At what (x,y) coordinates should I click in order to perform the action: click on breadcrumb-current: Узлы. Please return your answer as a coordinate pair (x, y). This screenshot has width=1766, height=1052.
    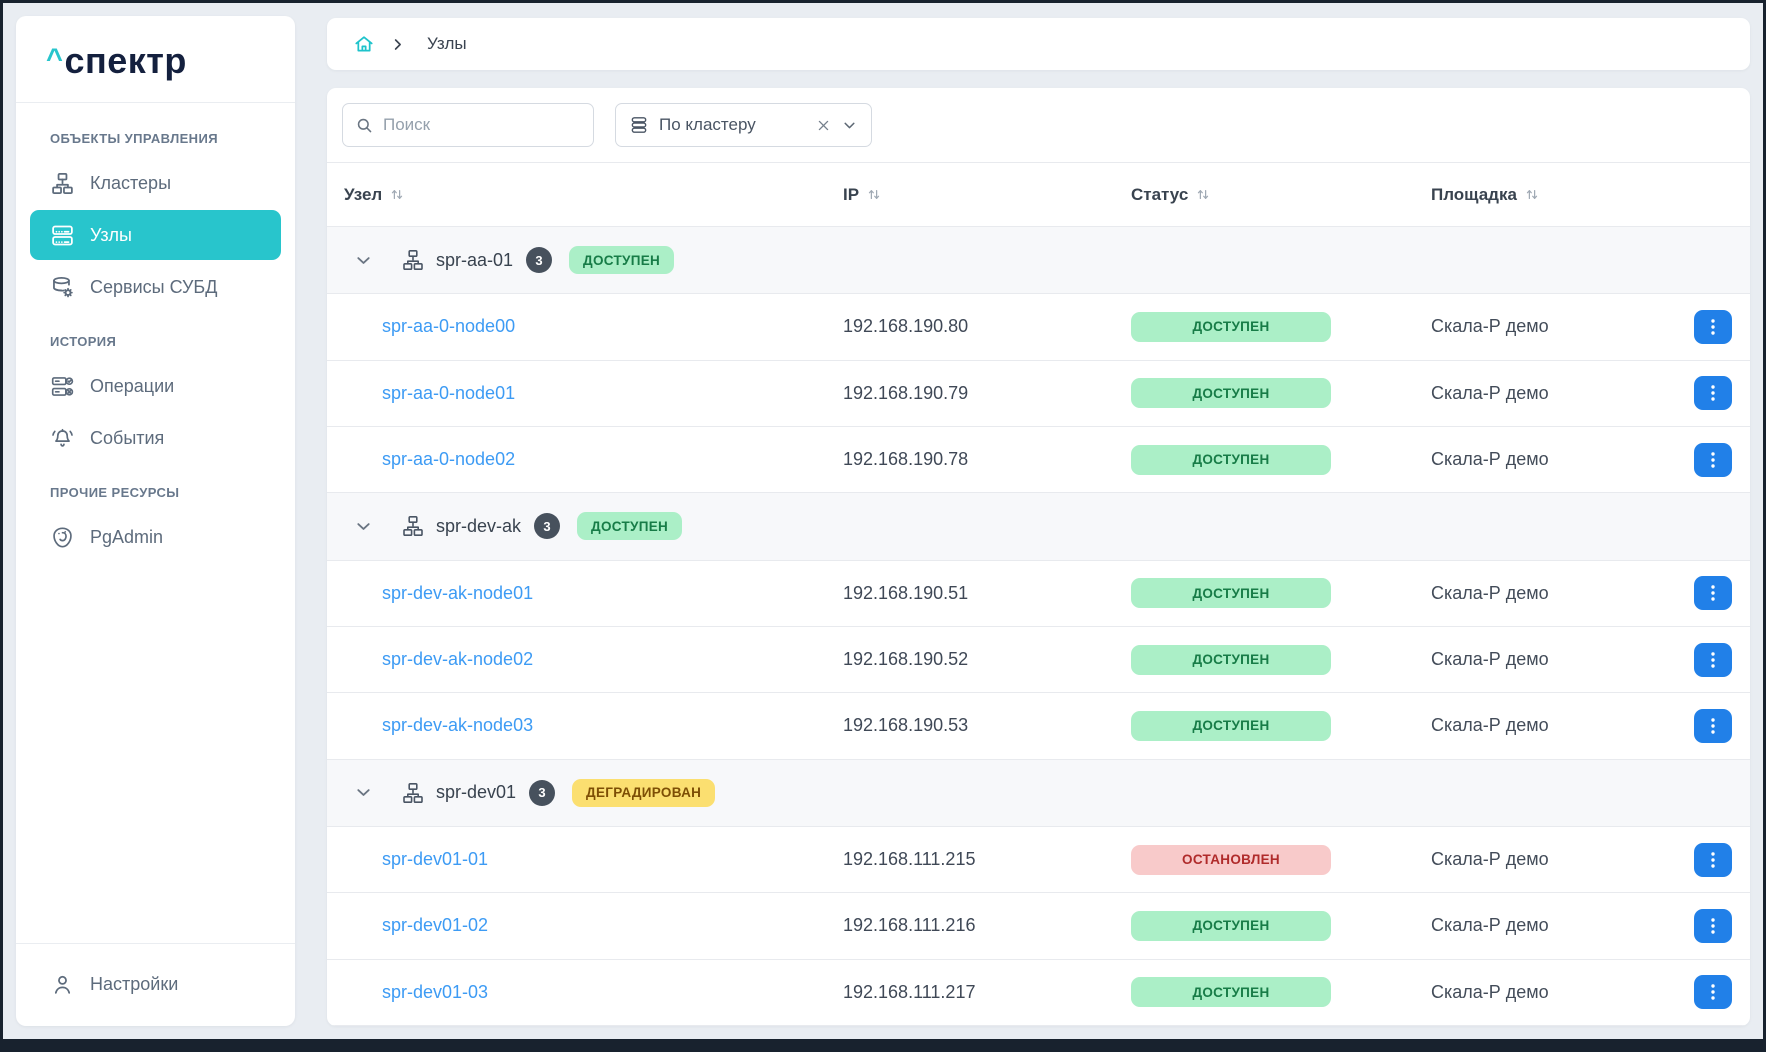
    Looking at the image, I should click on (447, 43).